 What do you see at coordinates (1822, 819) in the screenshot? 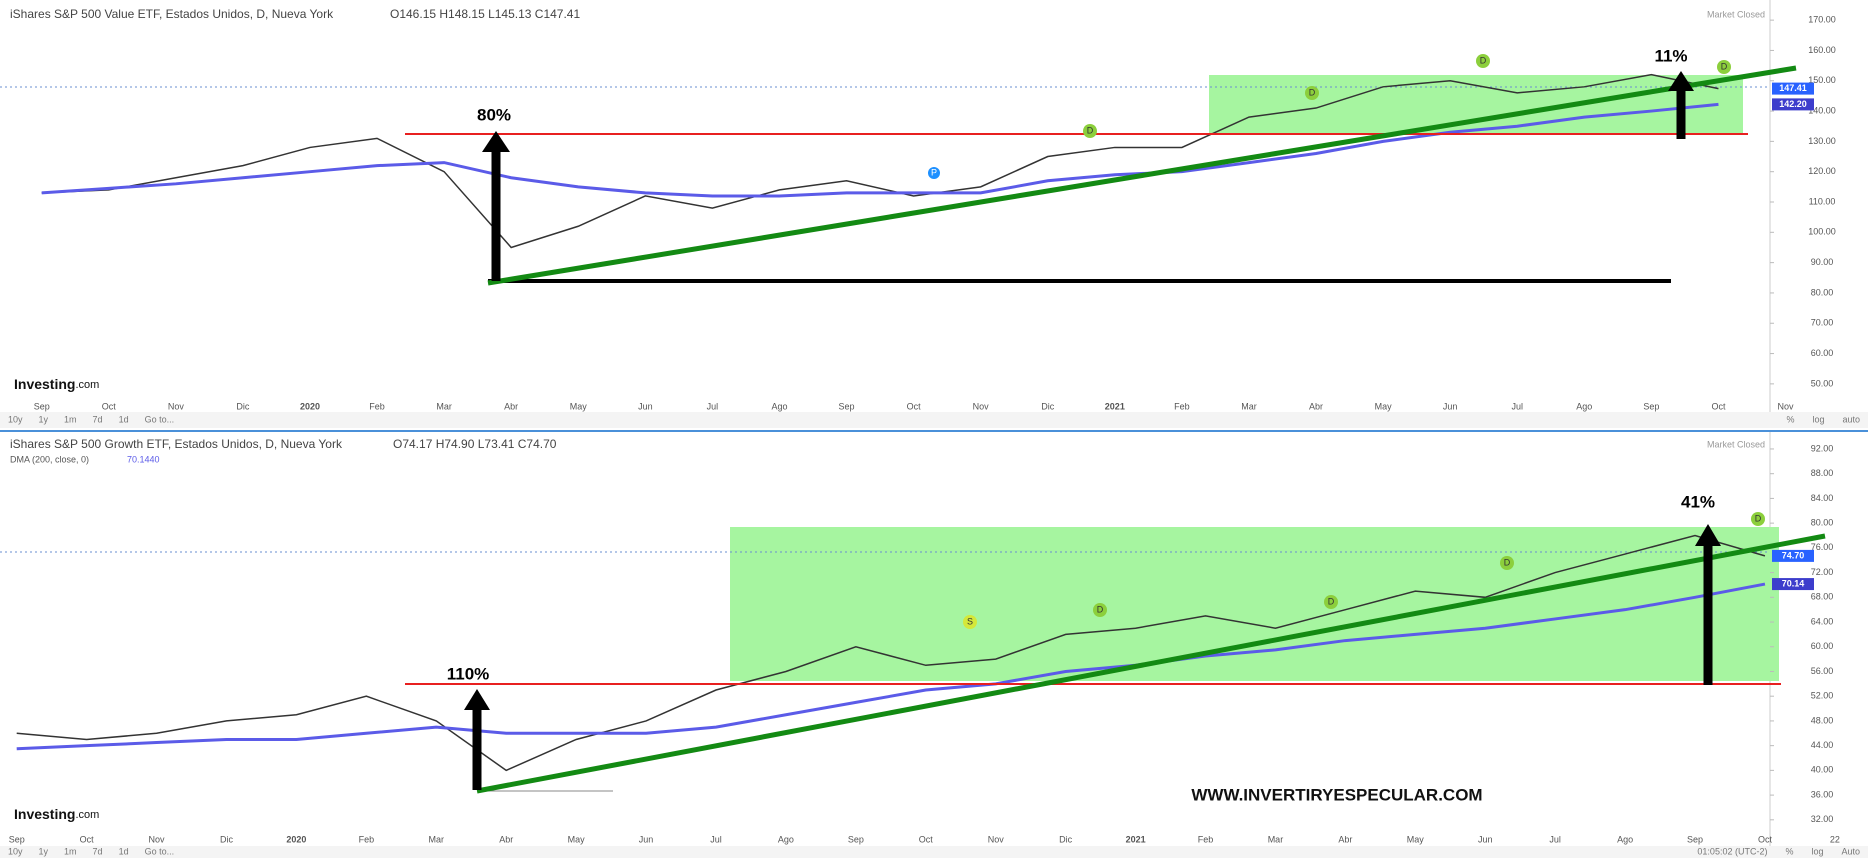
I see `y-tick-label: 32.00` at bounding box center [1822, 819].